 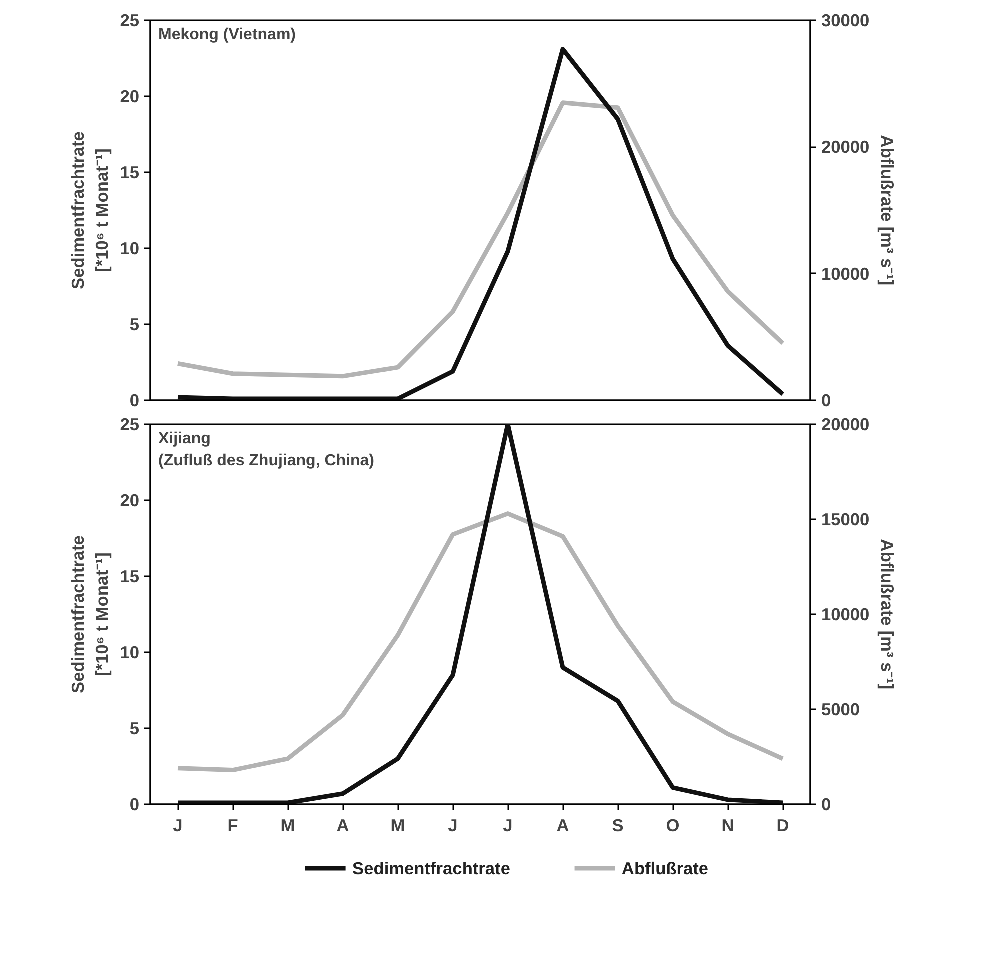 What do you see at coordinates (783, 826) in the screenshot?
I see `x-tick-label: D` at bounding box center [783, 826].